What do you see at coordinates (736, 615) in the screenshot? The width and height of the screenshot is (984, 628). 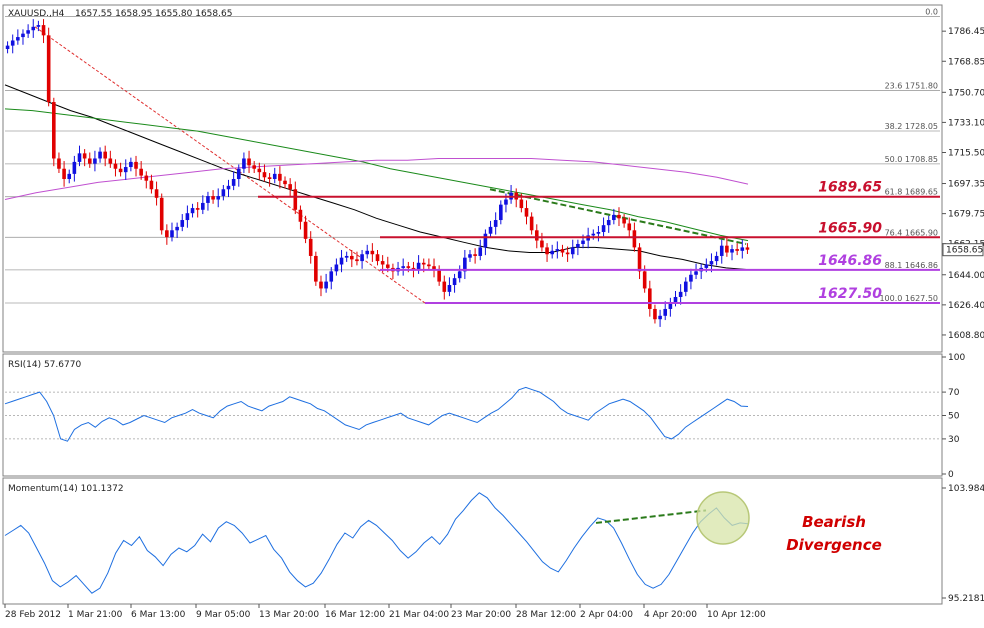 I see `time-axis-tick-label: 10 Apr 12:00` at bounding box center [736, 615].